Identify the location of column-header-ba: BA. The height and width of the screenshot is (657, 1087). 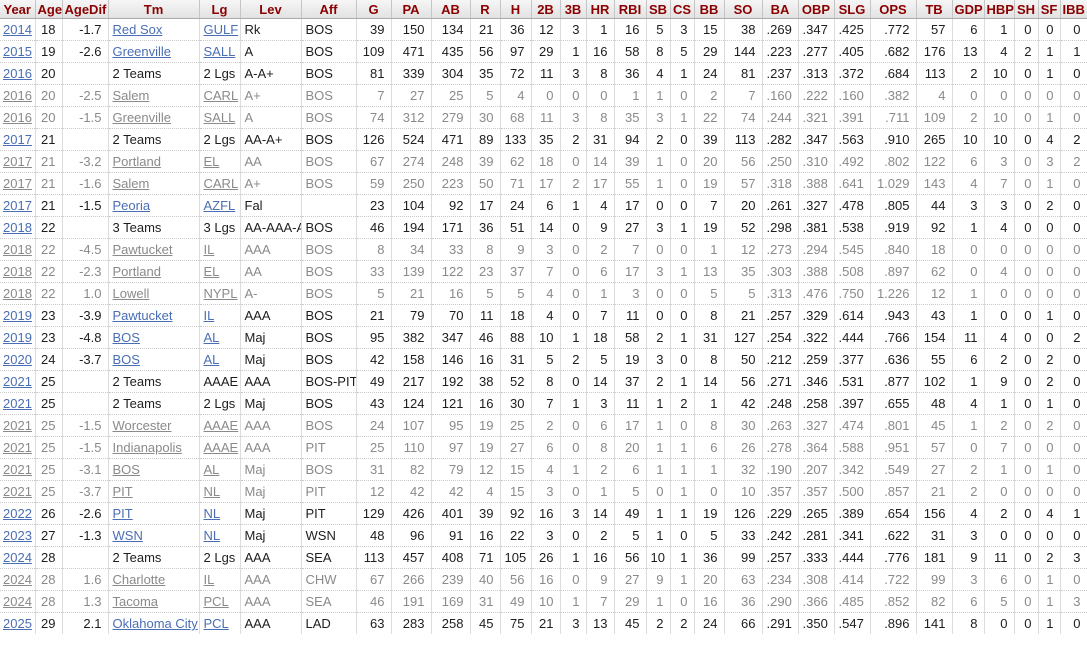
(780, 9).